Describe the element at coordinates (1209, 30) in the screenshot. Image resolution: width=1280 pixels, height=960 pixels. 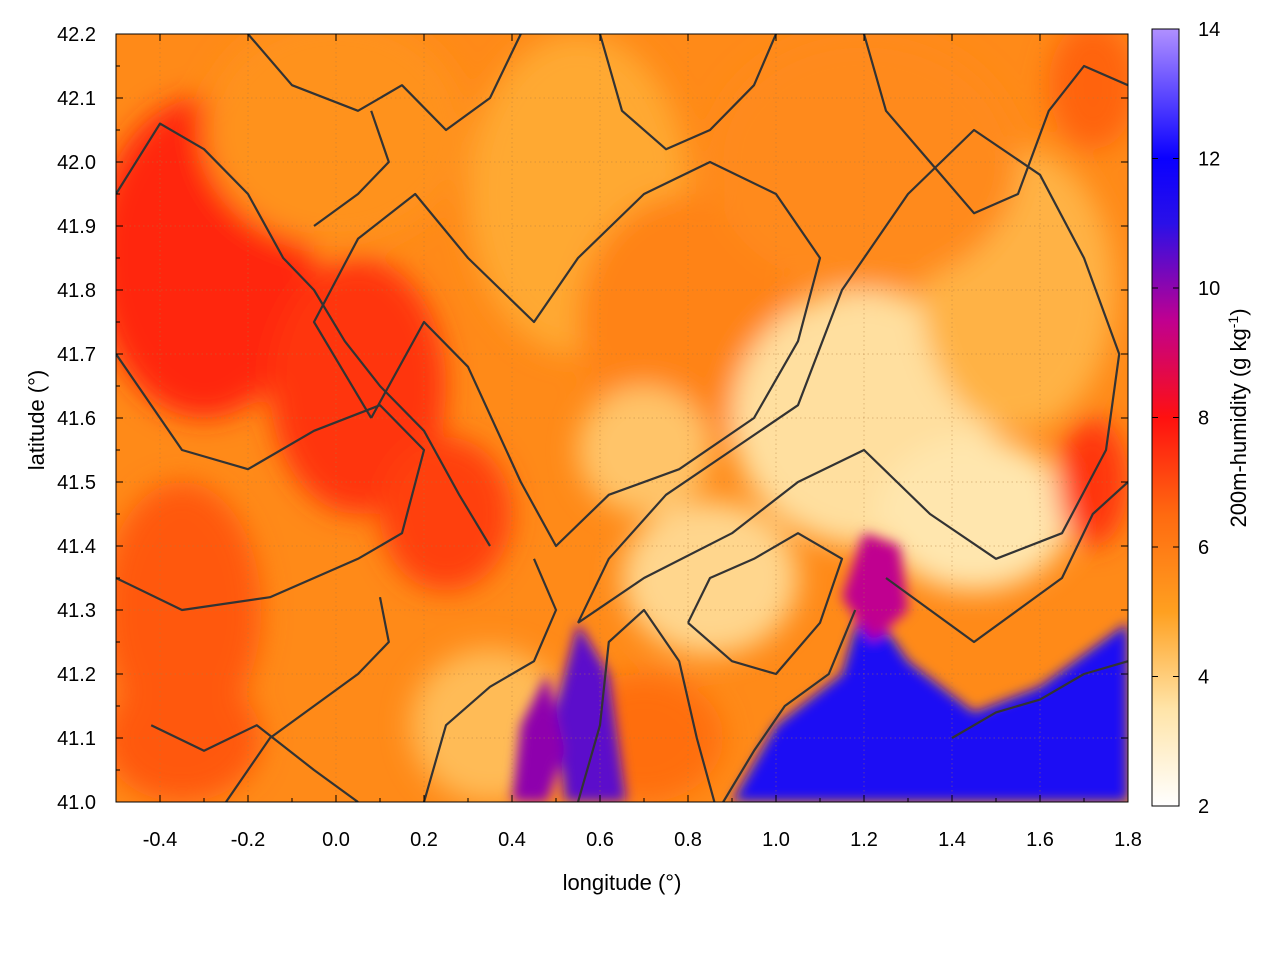
I see `colorbar-tick-label: 14` at that location.